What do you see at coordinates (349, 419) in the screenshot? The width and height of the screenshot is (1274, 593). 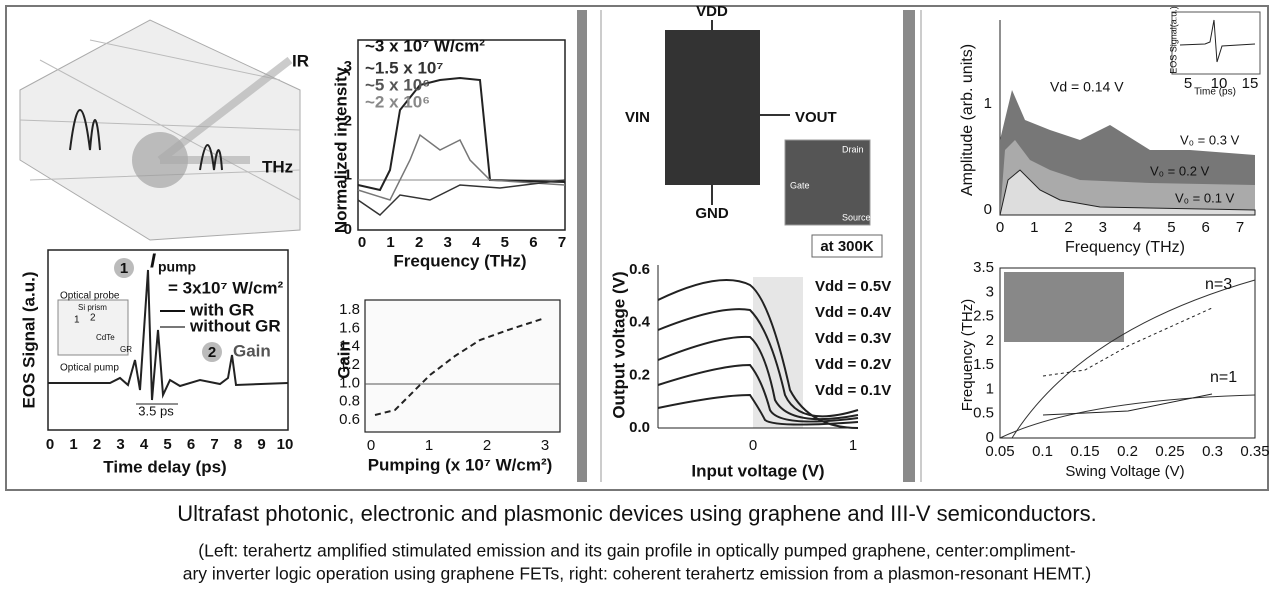 I see `tick-label: 0.6` at bounding box center [349, 419].